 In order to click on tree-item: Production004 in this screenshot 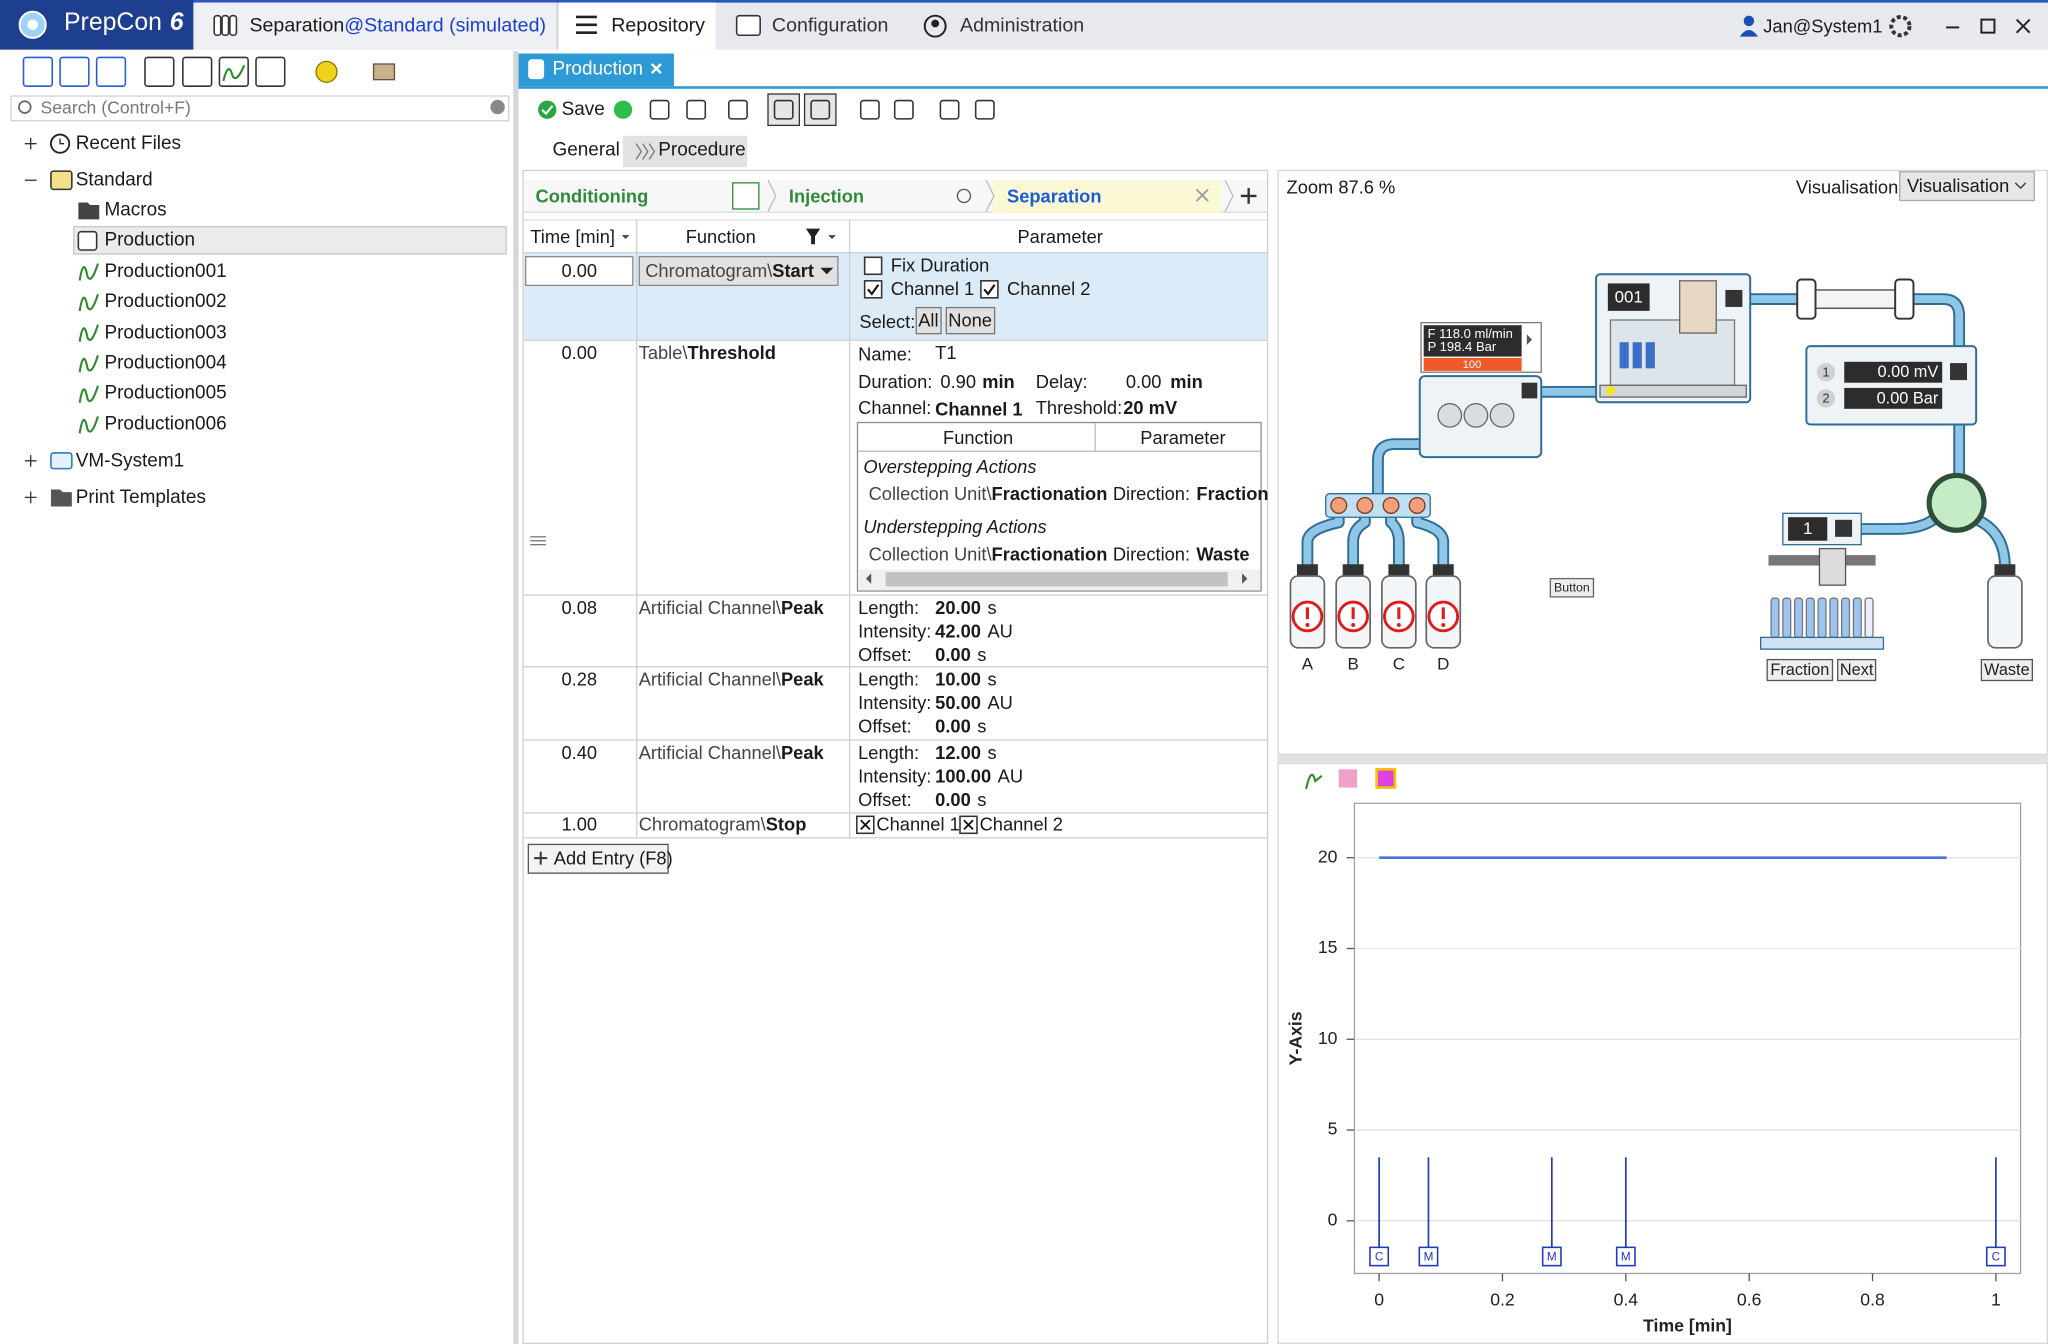, I will do `click(165, 363)`.